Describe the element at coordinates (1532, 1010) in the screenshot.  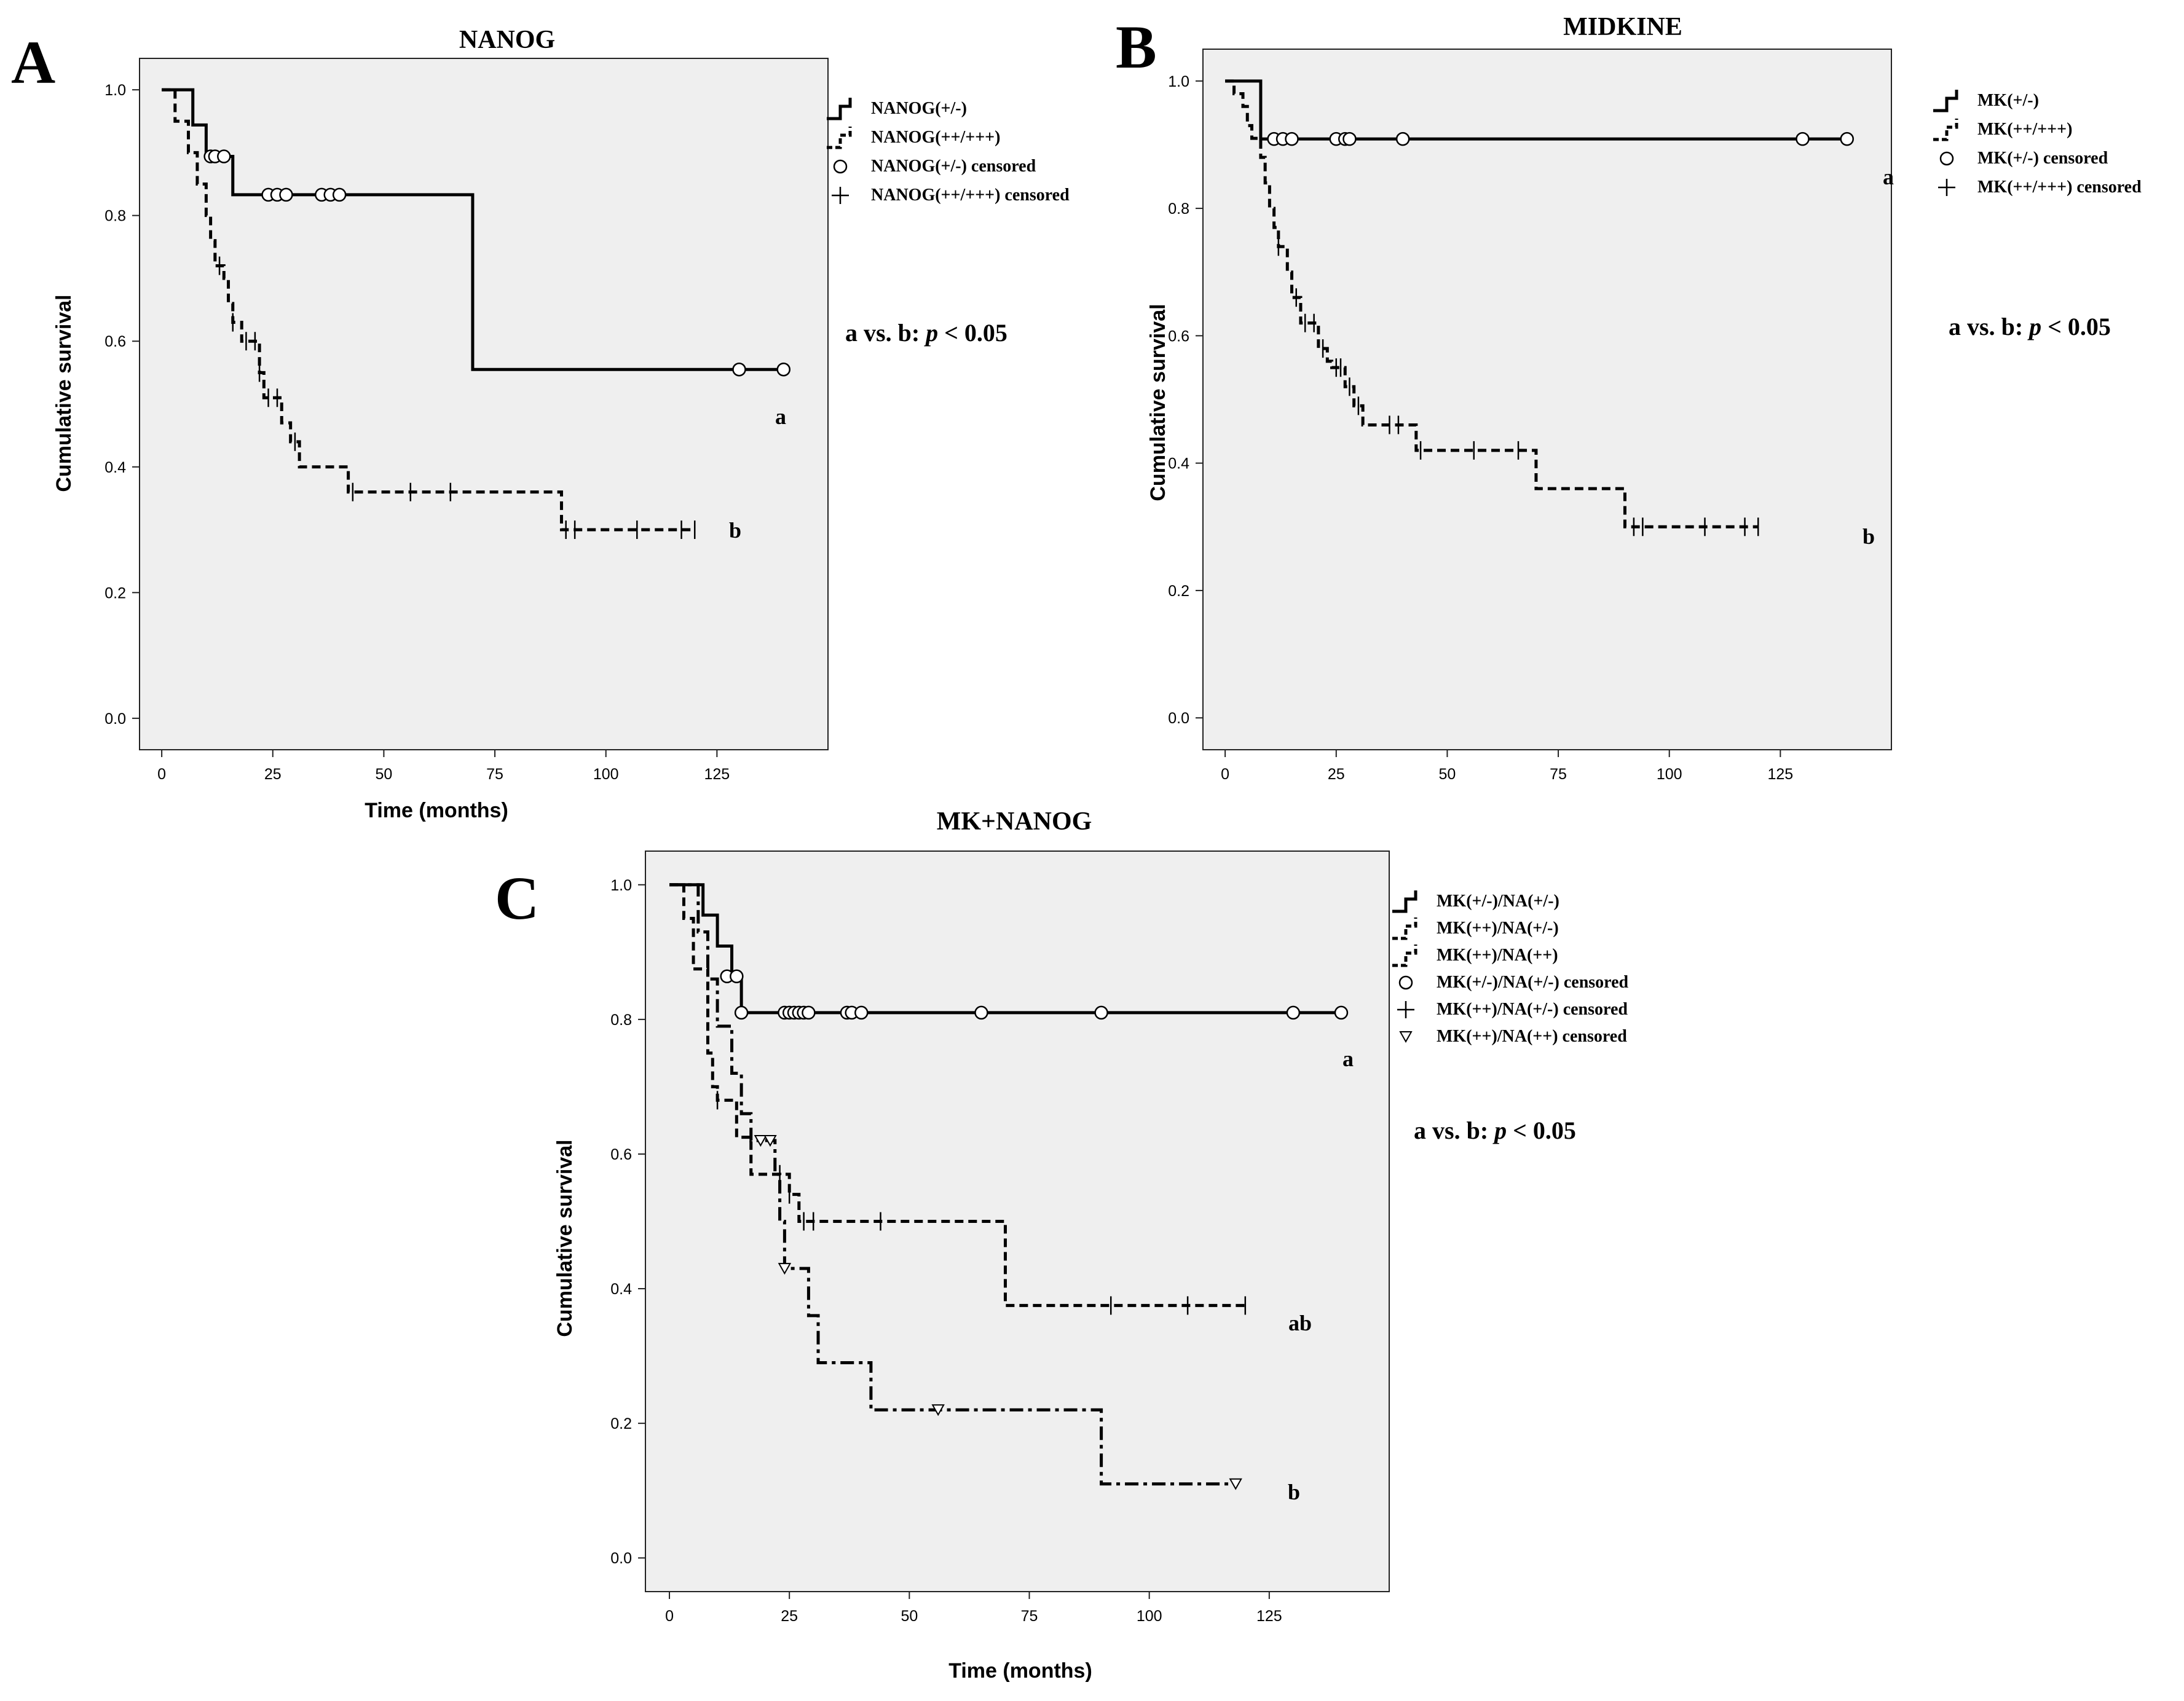
I see `legend-entry: MK(++)/NA(+/-) censored` at that location.